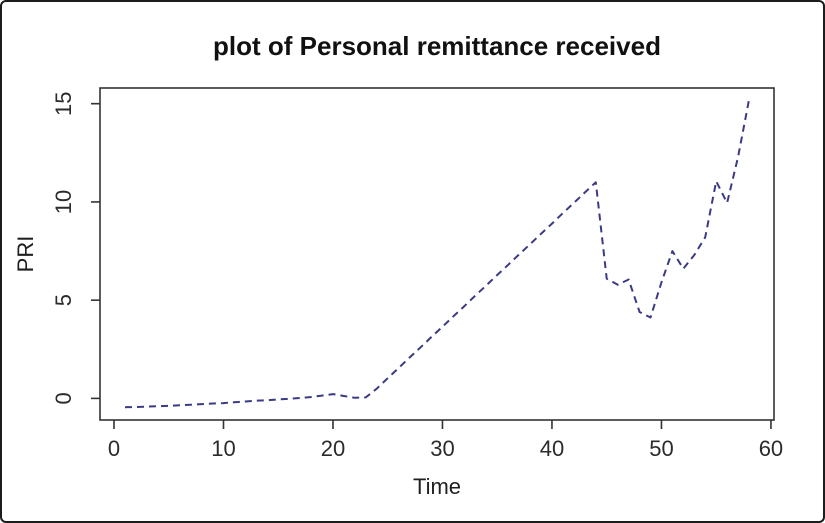  I want to click on x-tick-label: 50, so click(661, 448).